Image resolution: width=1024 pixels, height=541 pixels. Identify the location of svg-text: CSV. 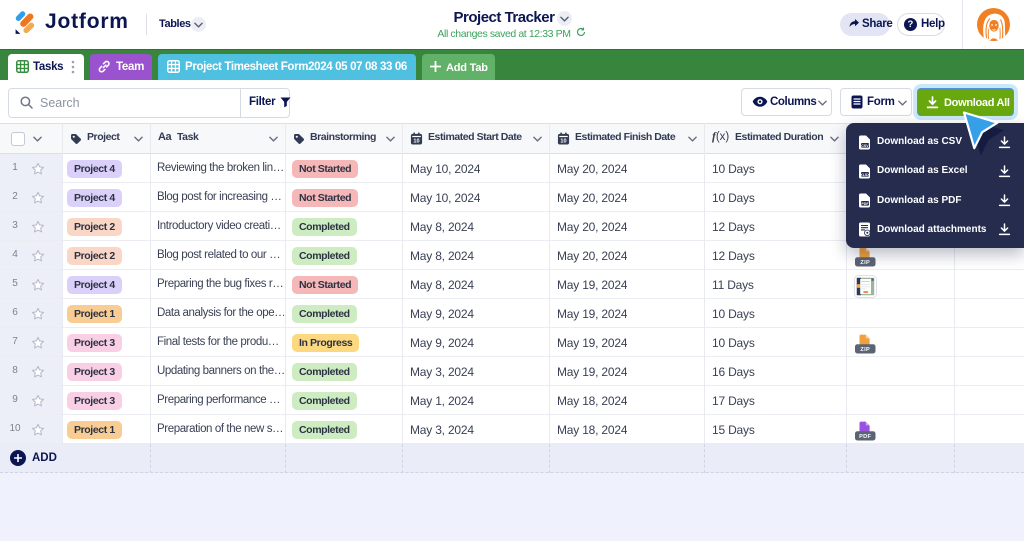
(865, 145).